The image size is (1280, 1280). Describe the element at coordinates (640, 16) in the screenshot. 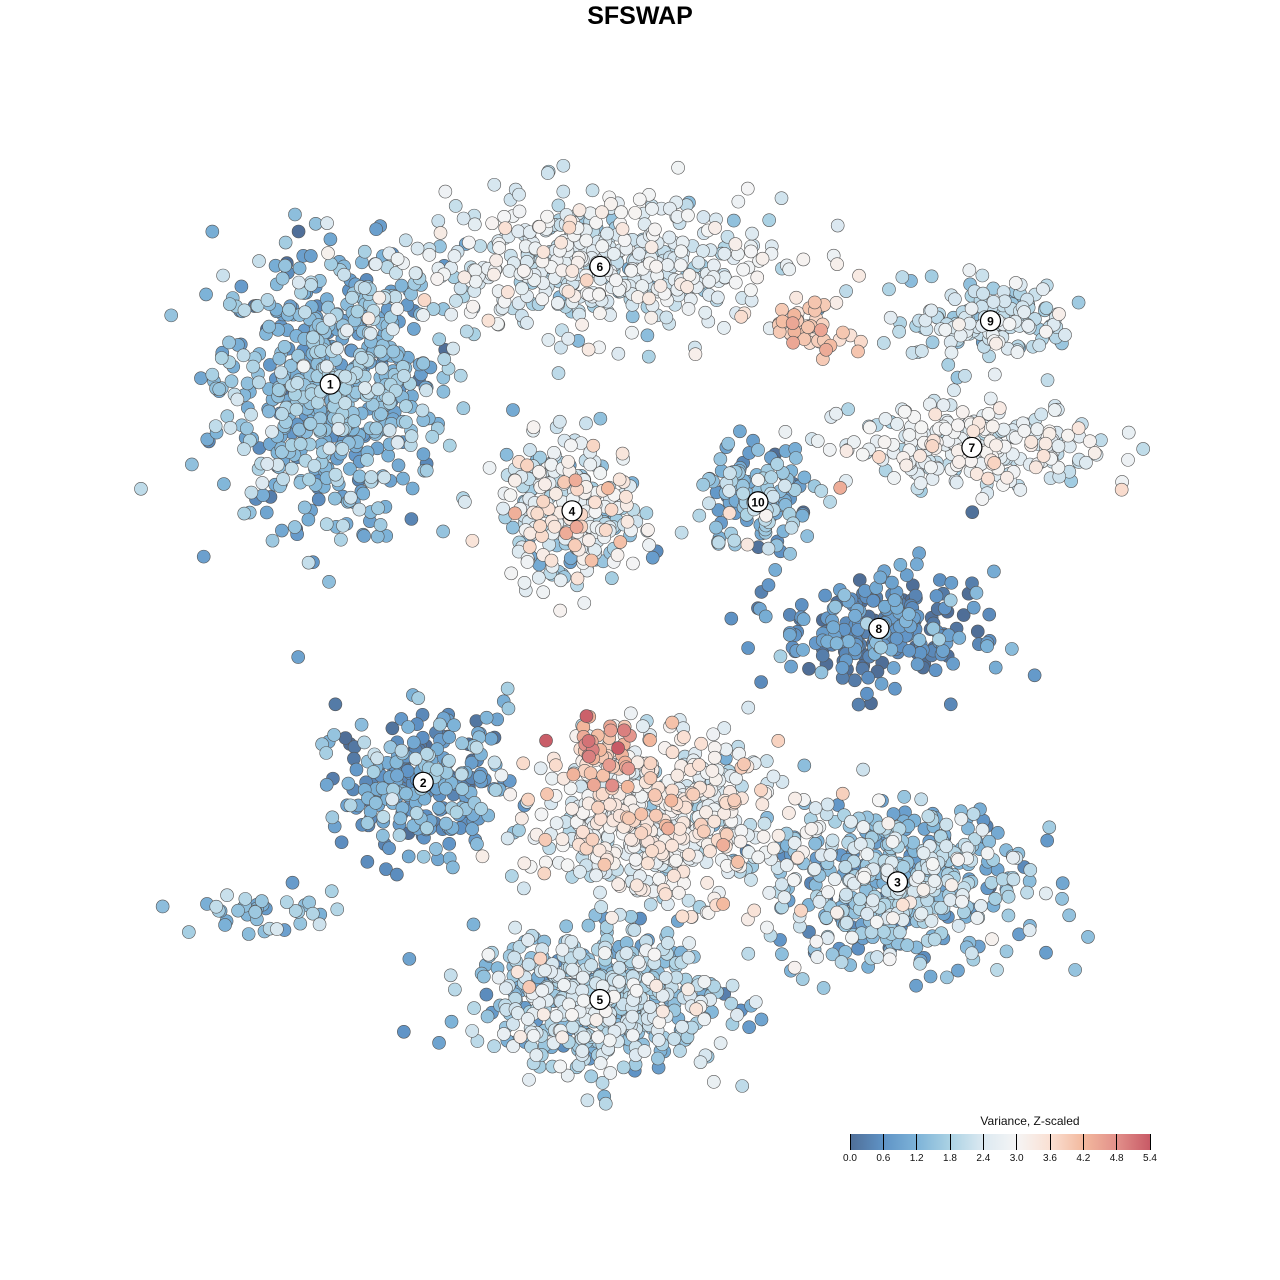

I see `chart-title: SFSWAP` at that location.